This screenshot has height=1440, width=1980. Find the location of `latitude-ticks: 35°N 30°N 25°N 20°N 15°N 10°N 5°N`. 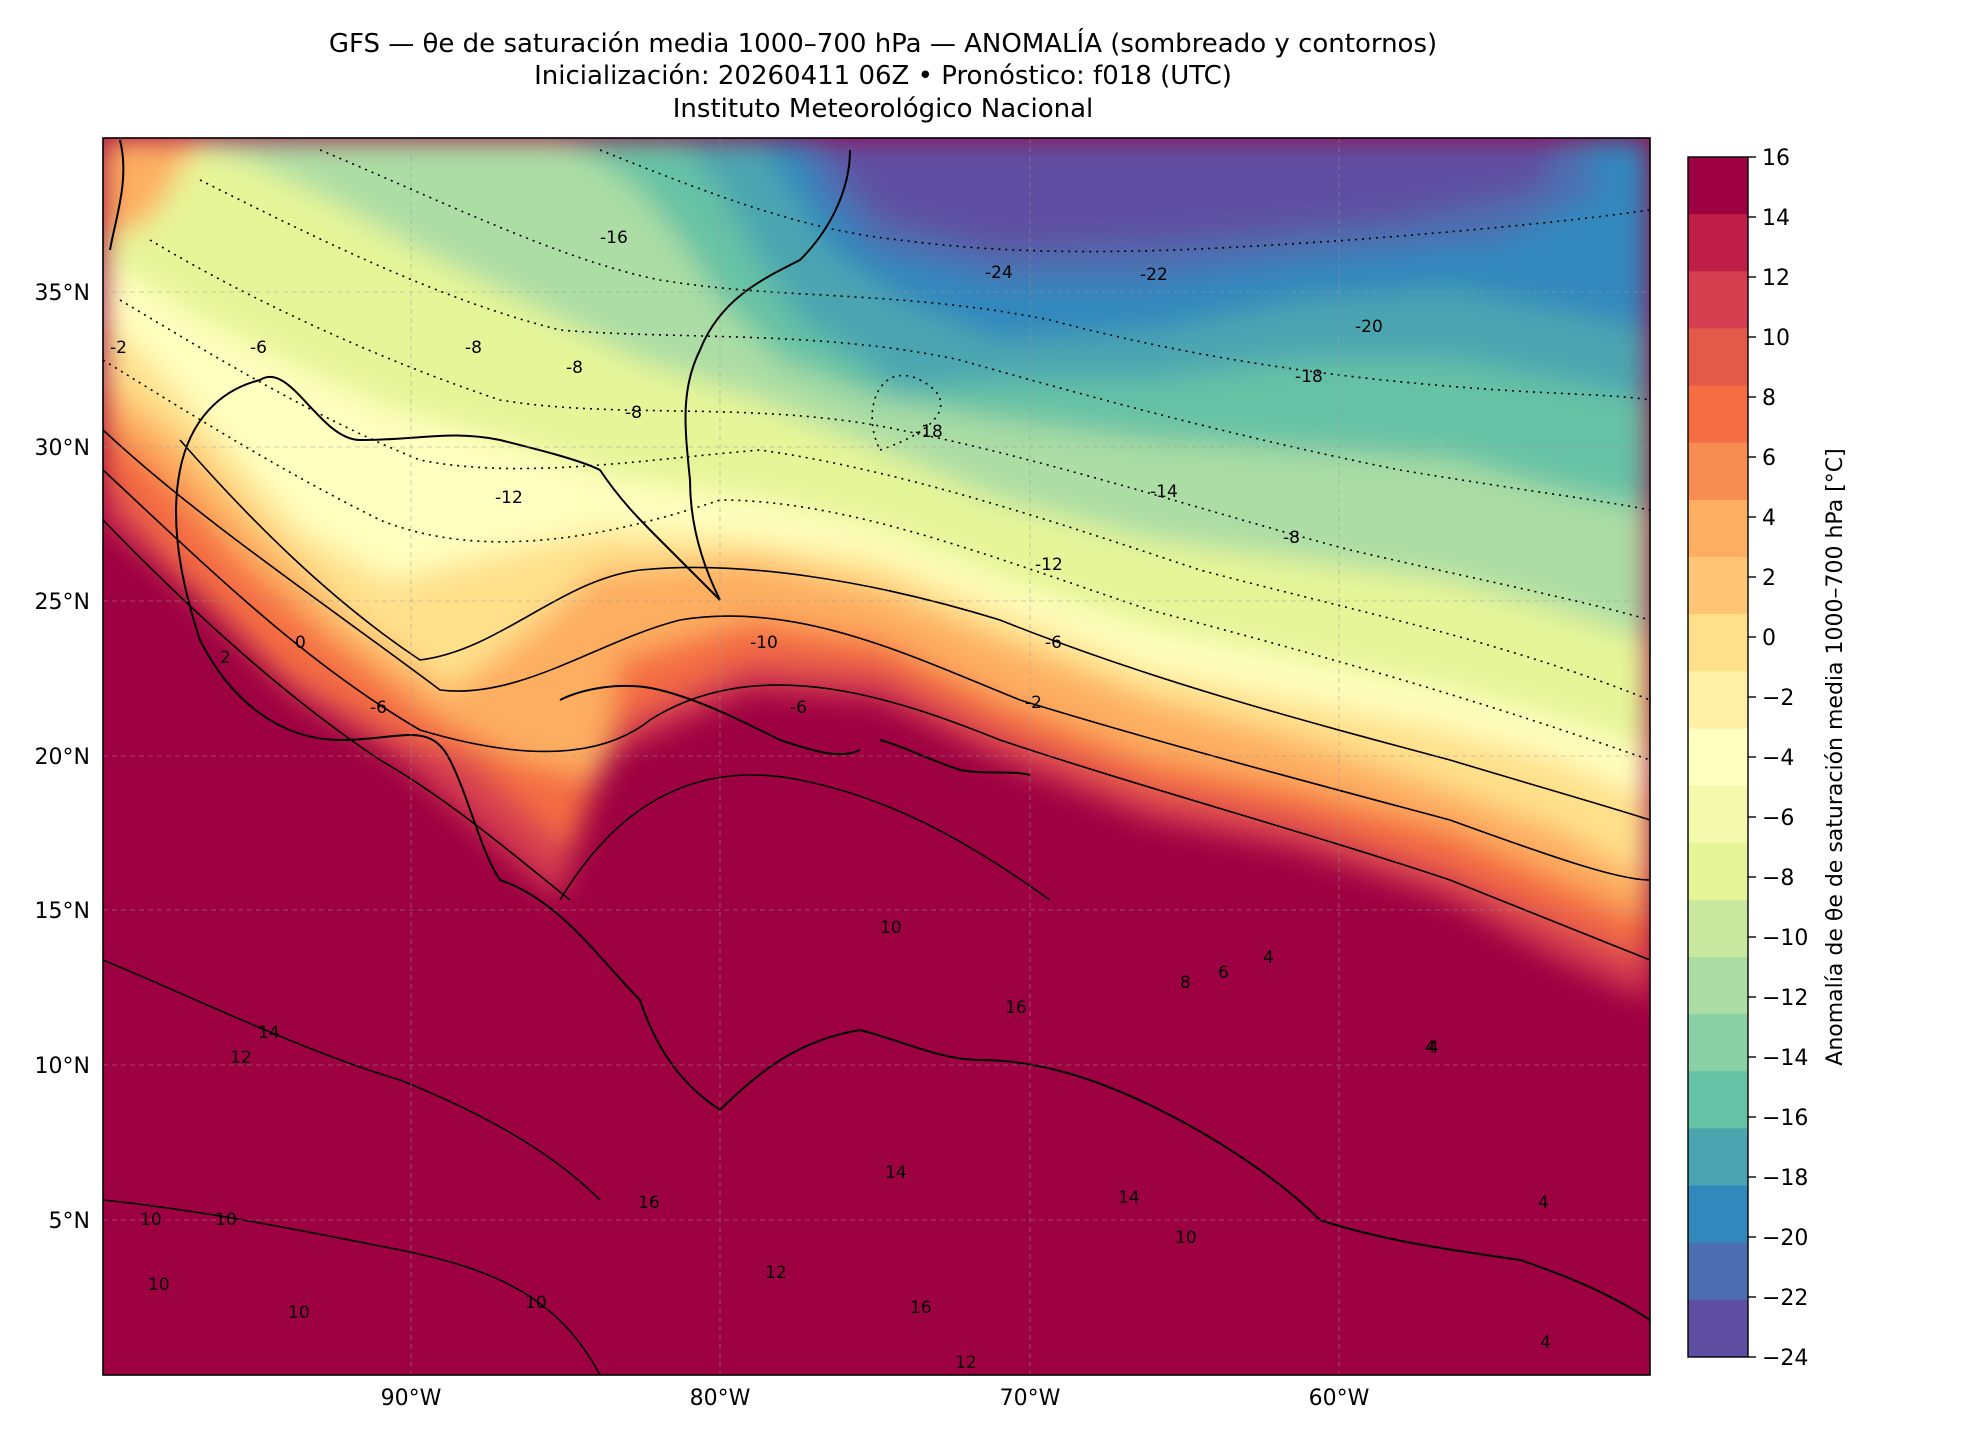

latitude-ticks: 35°N 30°N 25°N 20°N 15°N 10°N 5°N is located at coordinates (62, 757).